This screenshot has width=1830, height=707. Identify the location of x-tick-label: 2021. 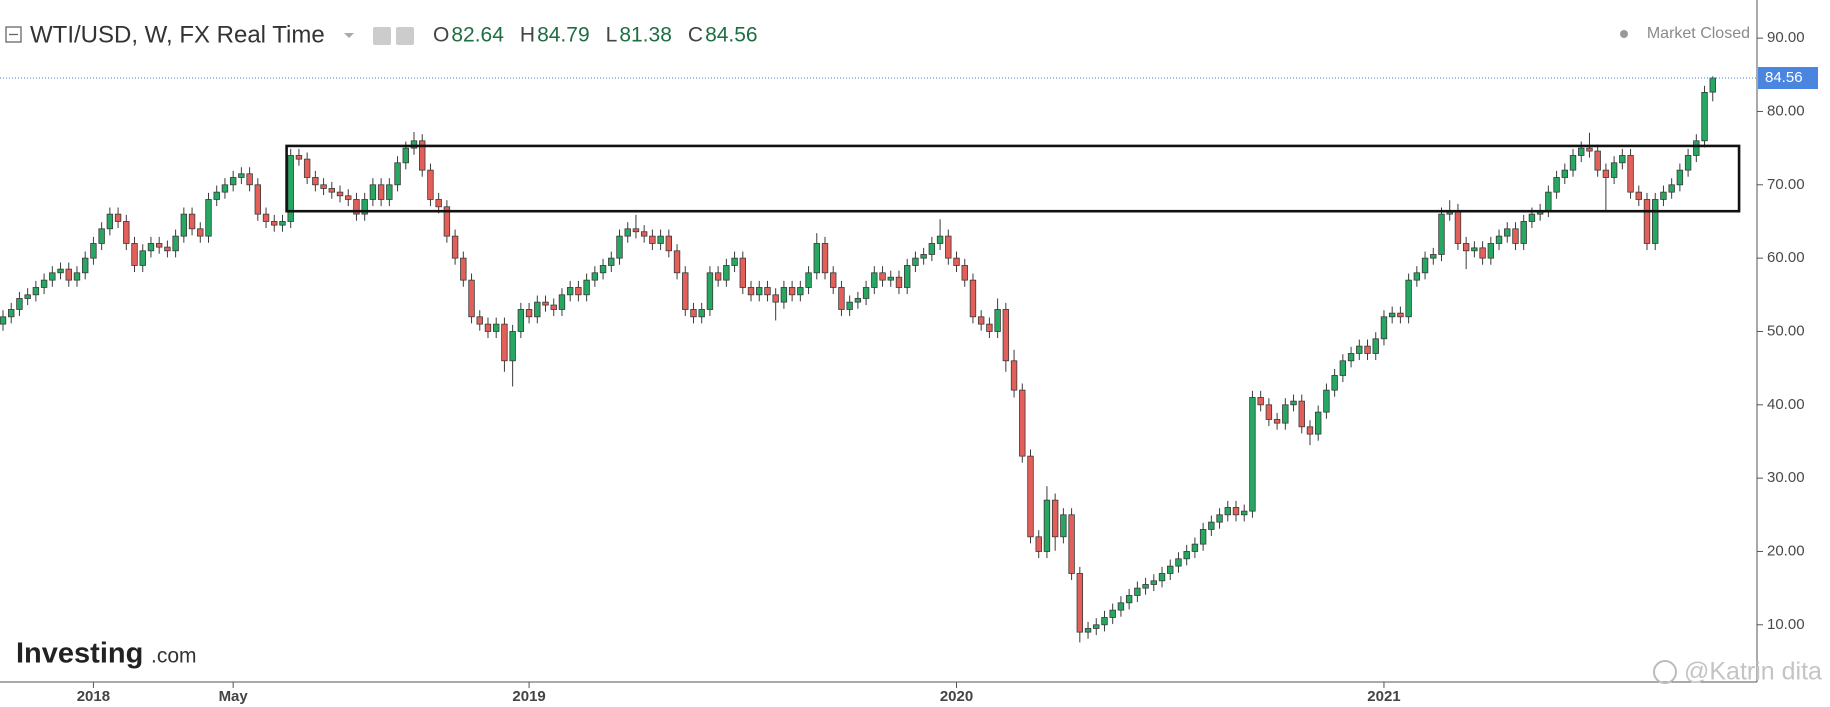
(1383, 696).